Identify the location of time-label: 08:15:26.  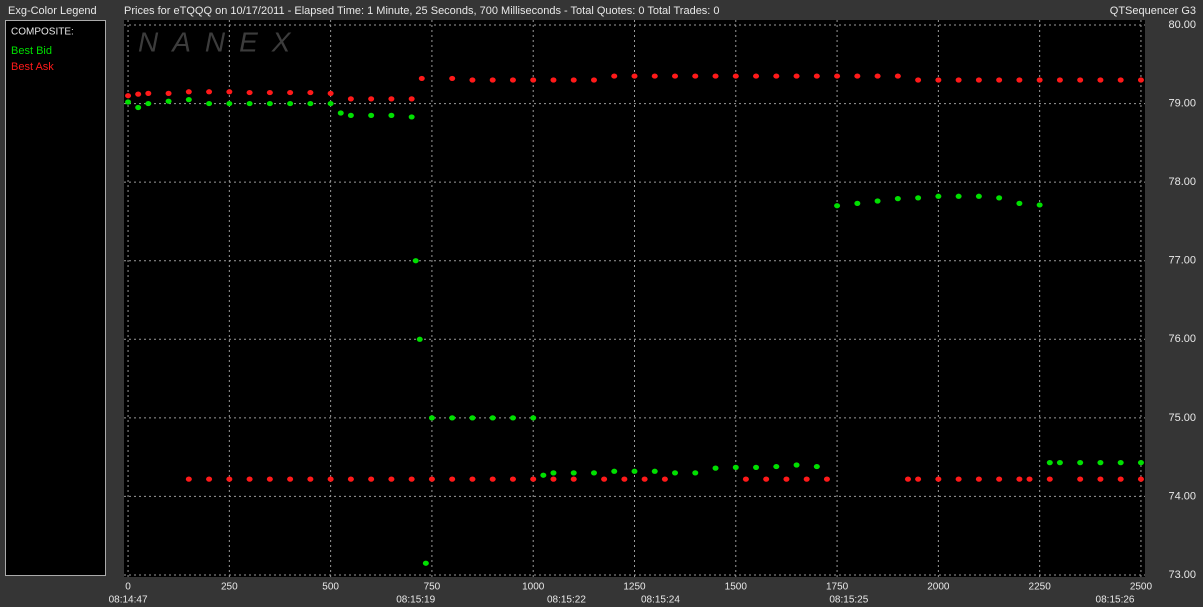
(1115, 600).